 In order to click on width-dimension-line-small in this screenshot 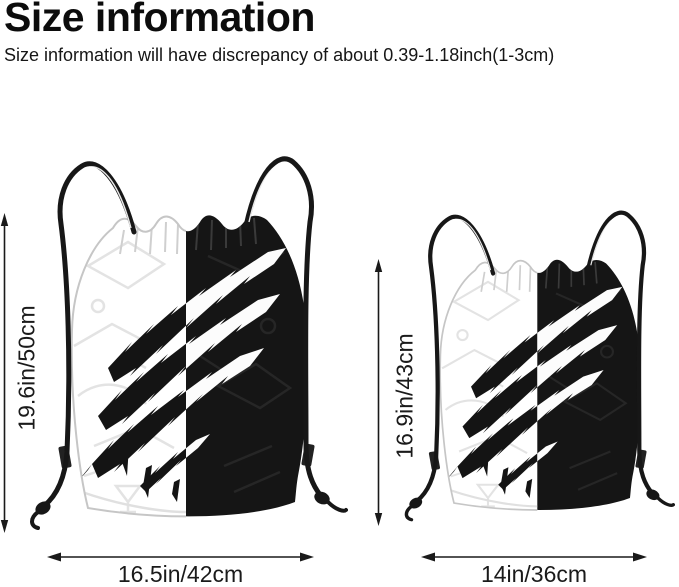, I will do `click(534, 557)`.